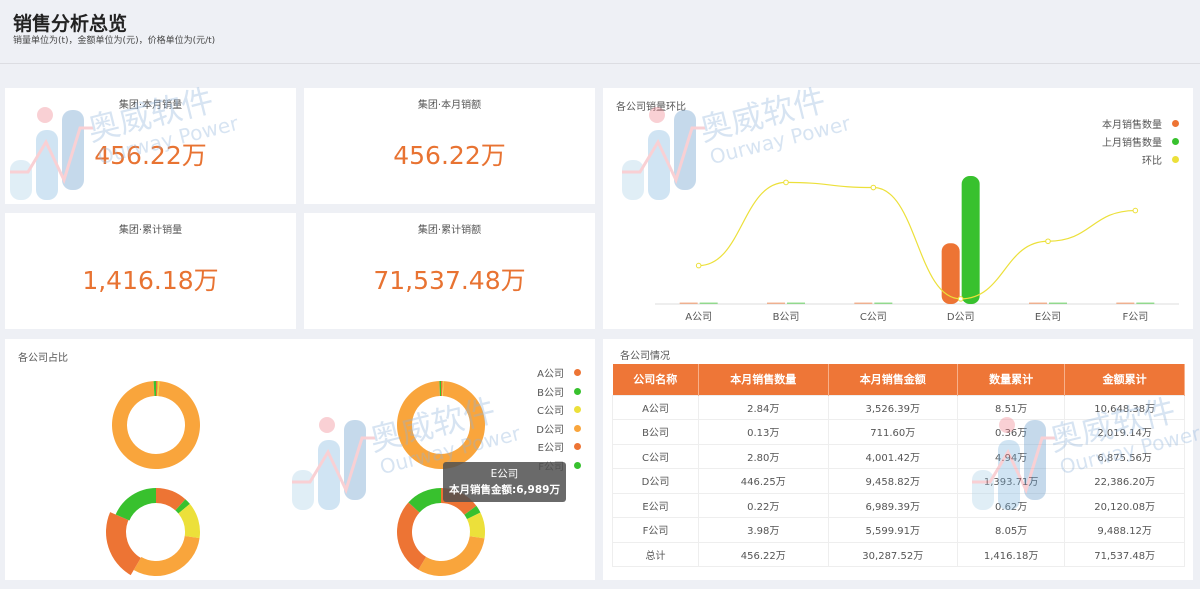  I want to click on table-cell: 6,875.56万, so click(1124, 456).